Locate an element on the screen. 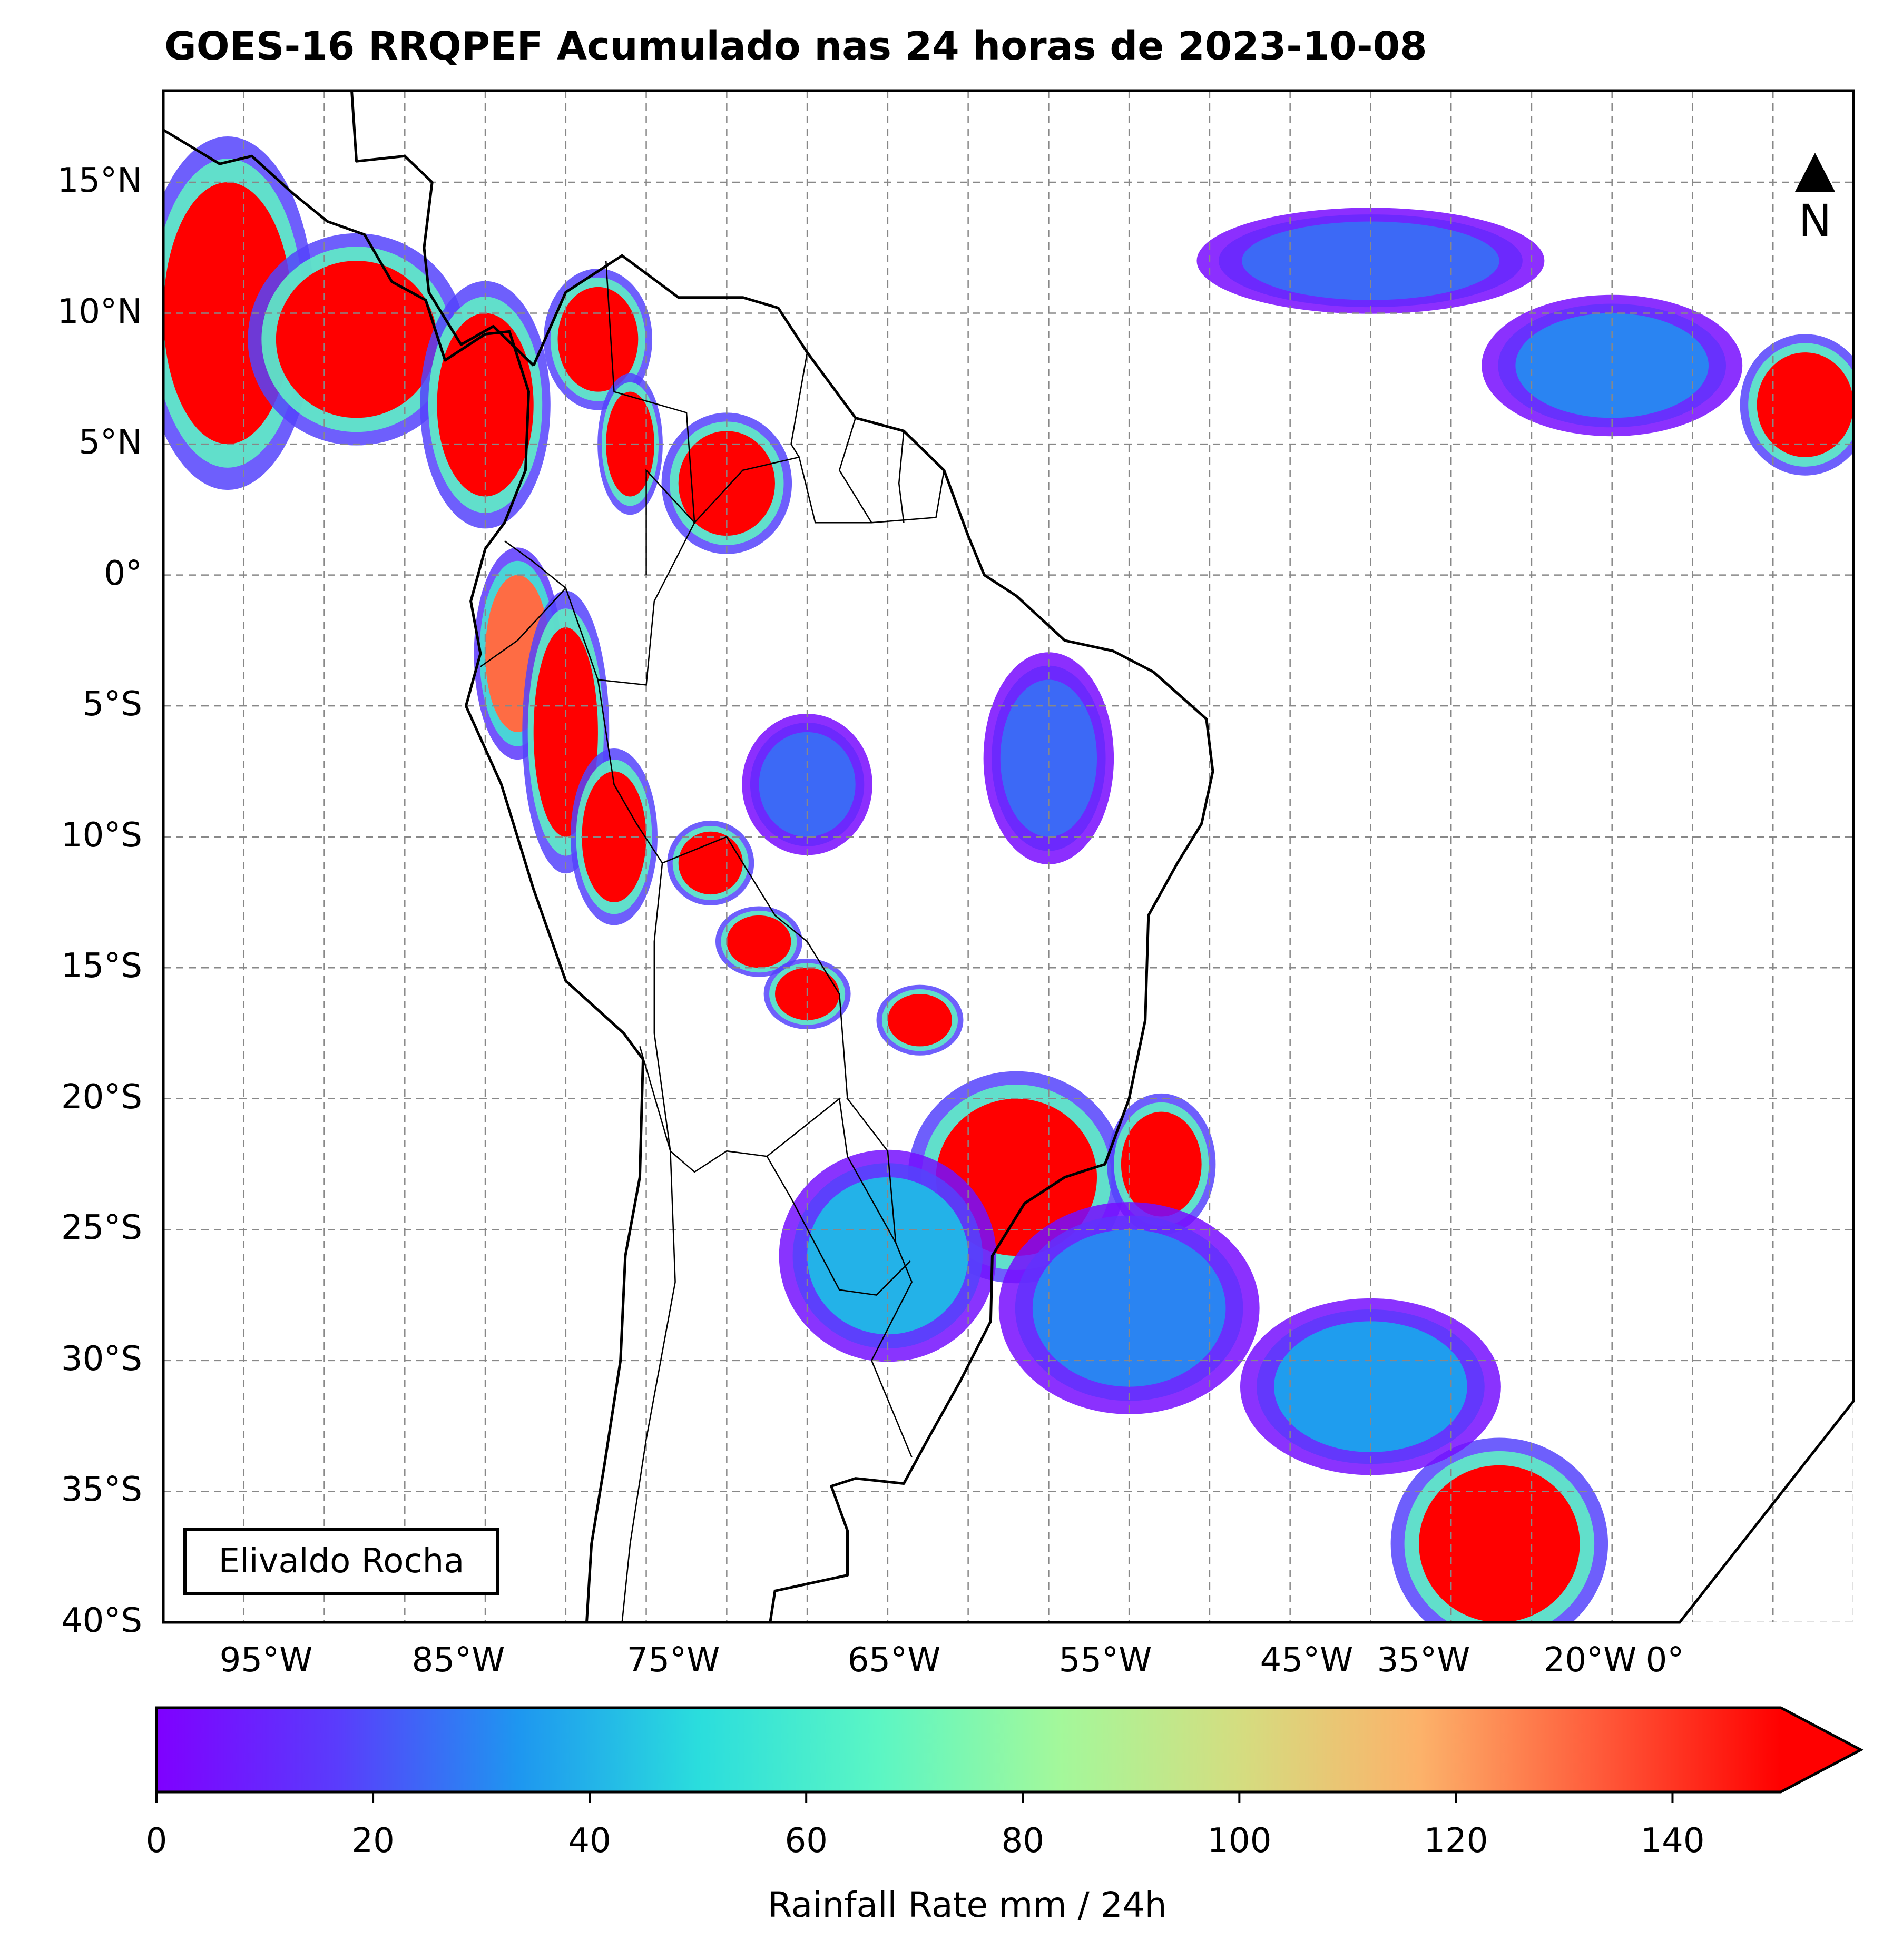 The width and height of the screenshot is (1893, 1960). colorbar-tick-label: 40 is located at coordinates (589, 1840).